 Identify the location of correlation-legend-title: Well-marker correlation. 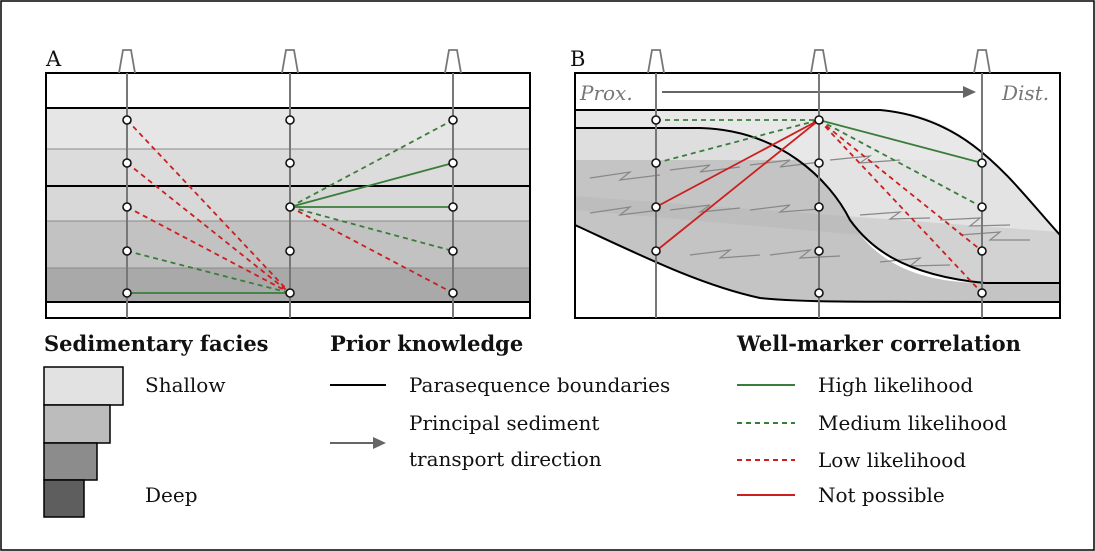
(878, 343).